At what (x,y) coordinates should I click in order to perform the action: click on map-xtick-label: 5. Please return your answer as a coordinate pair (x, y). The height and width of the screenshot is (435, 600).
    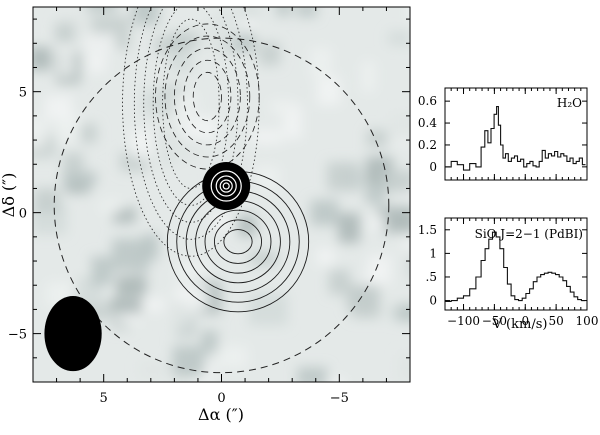
    Looking at the image, I should click on (104, 398).